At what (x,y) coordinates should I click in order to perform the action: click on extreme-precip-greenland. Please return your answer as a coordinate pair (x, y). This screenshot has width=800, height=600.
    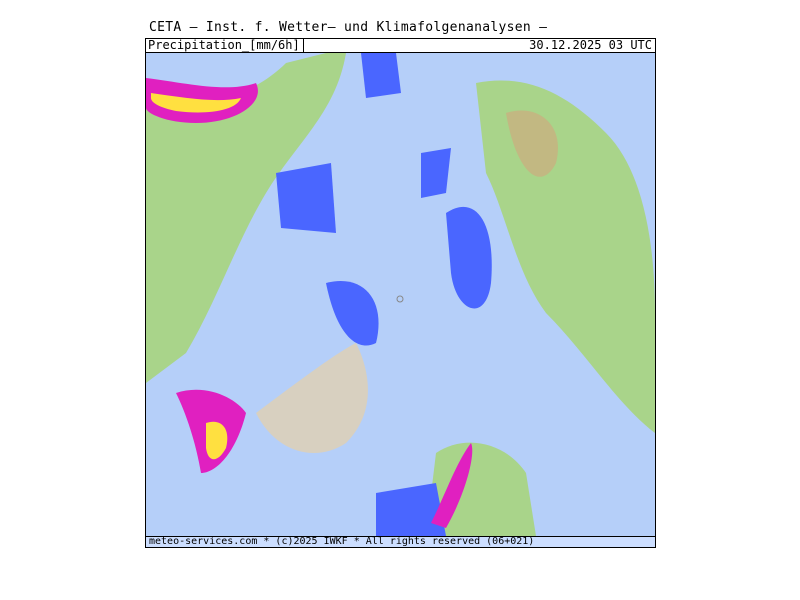
    Looking at the image, I should click on (217, 440).